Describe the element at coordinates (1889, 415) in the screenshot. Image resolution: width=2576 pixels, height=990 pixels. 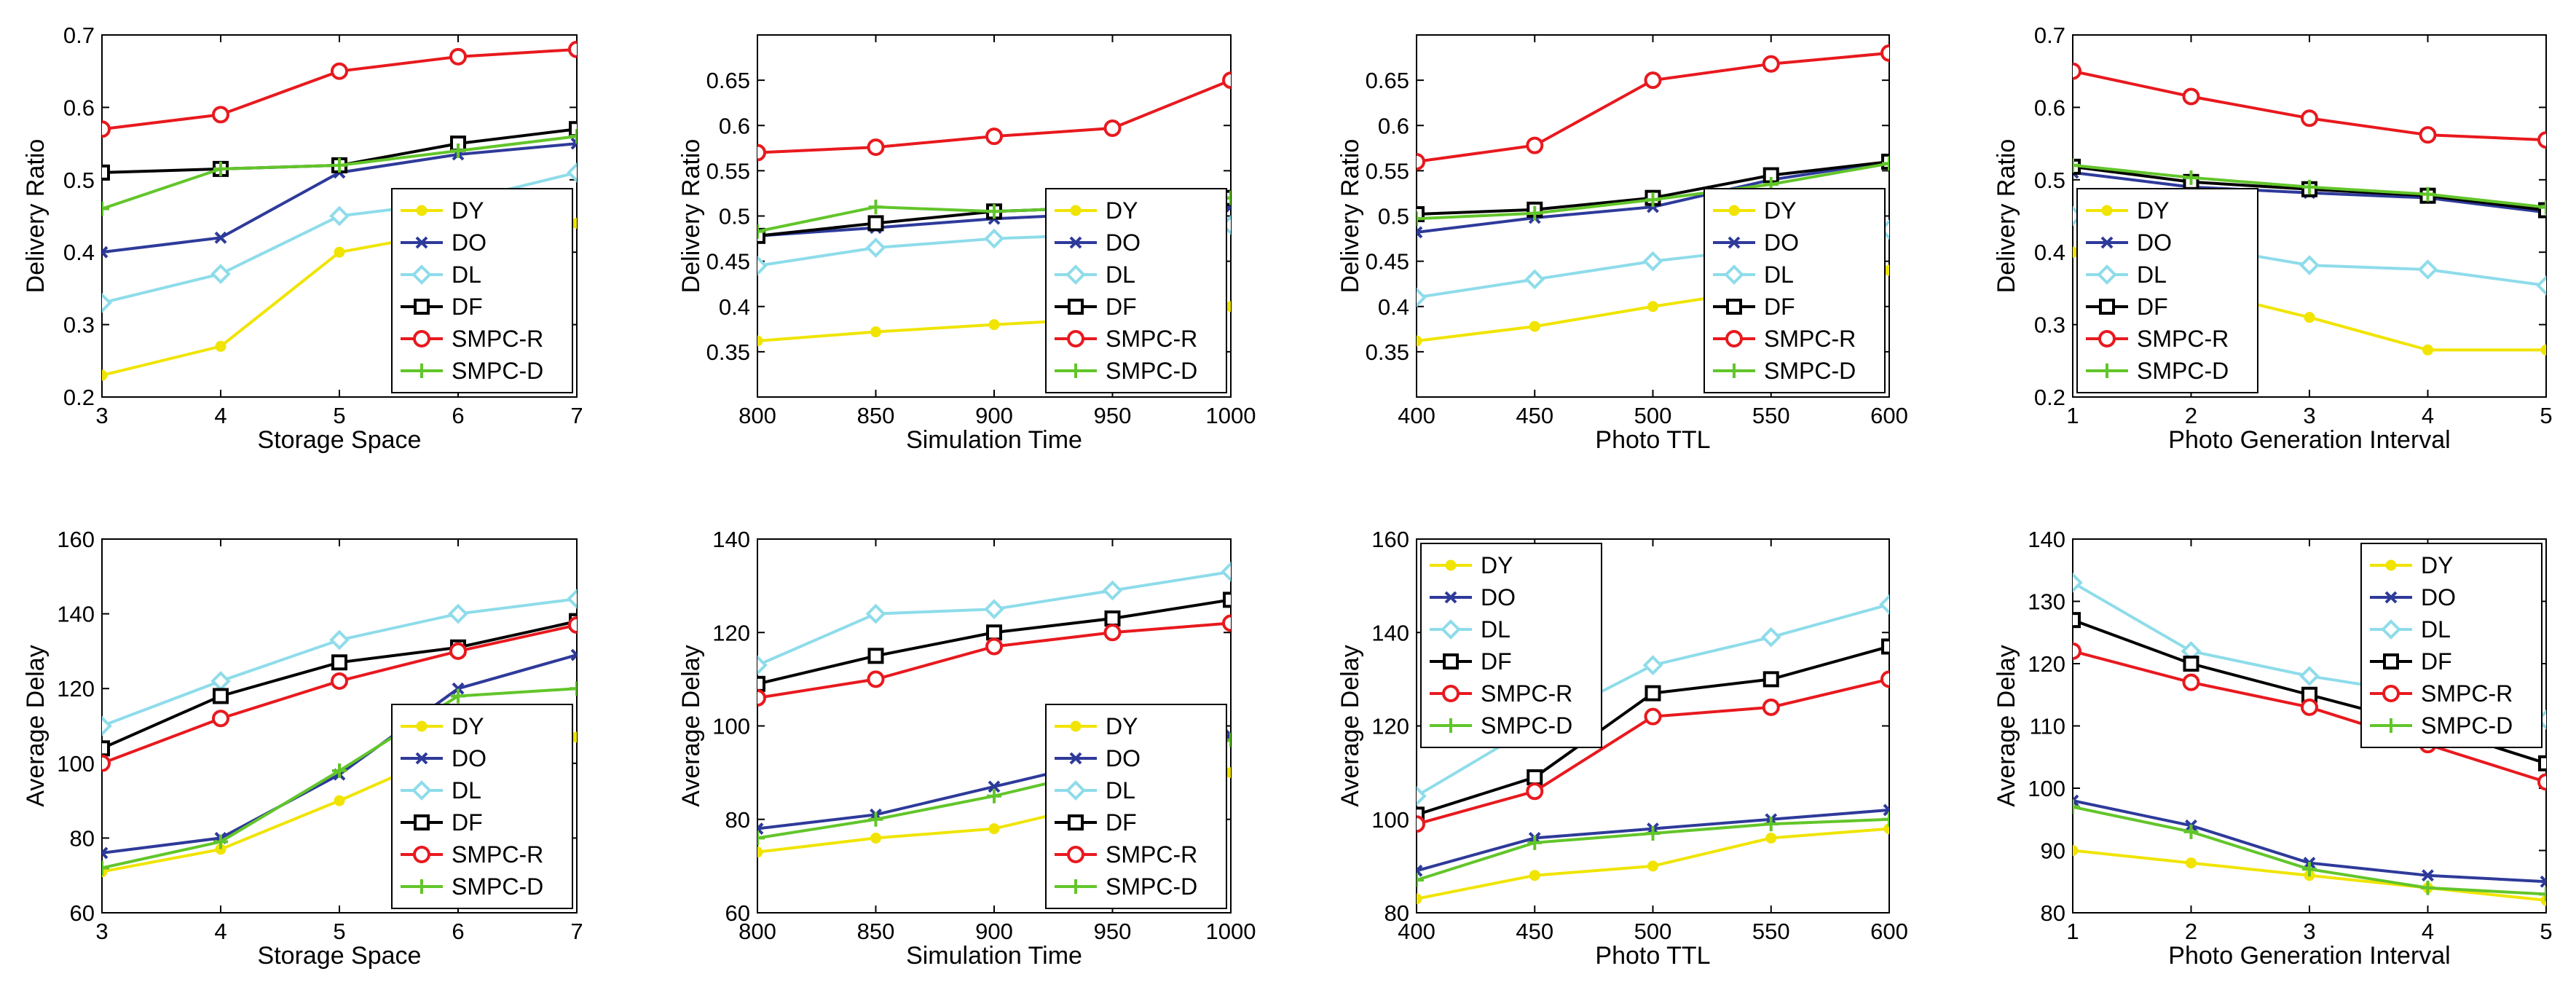
I see `x-tick-label: 600` at that location.